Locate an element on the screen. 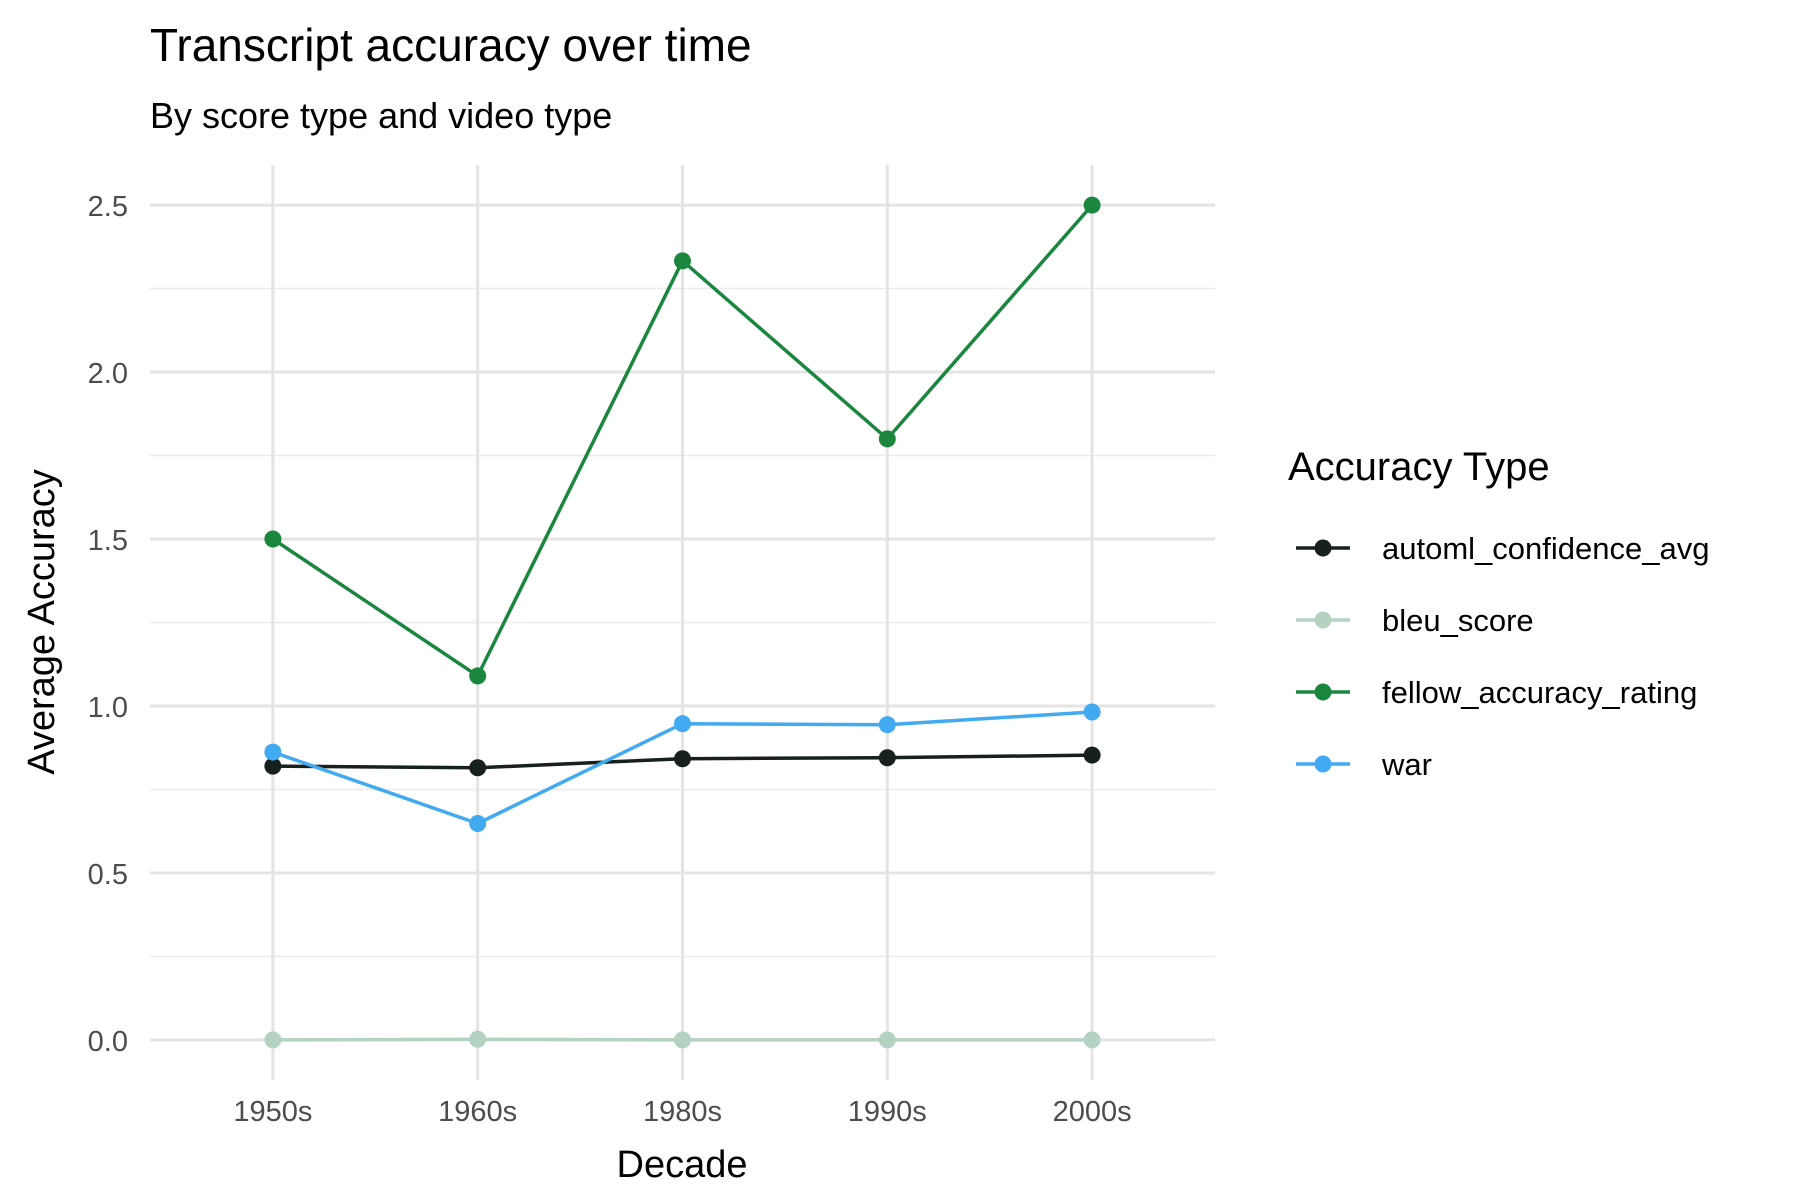  x-axis-ticks: 1950s 1960s 1980s 1990s 2000s is located at coordinates (682, 1112).